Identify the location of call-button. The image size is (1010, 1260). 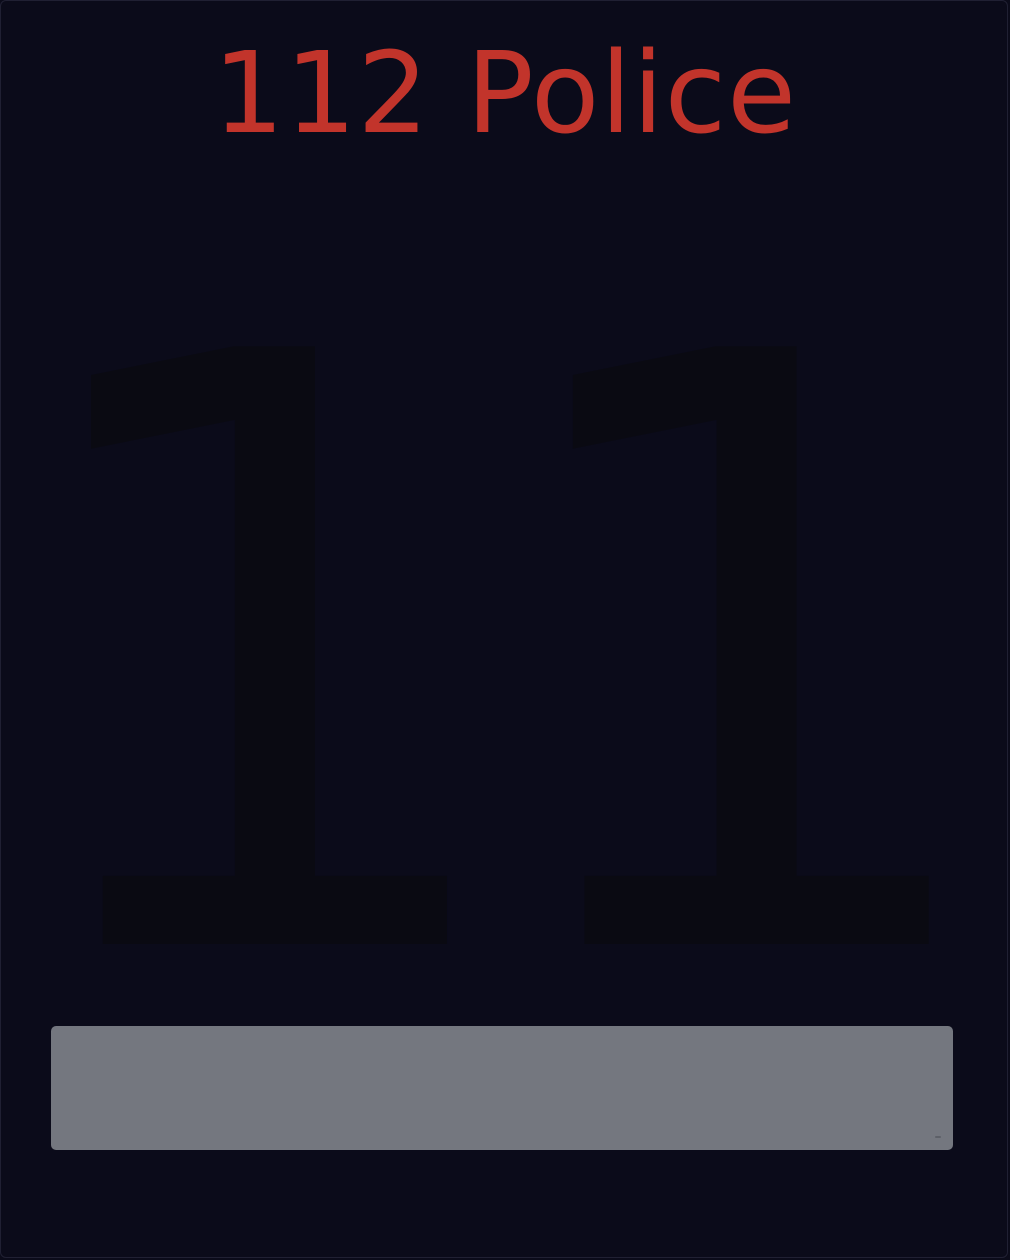
(502, 1088).